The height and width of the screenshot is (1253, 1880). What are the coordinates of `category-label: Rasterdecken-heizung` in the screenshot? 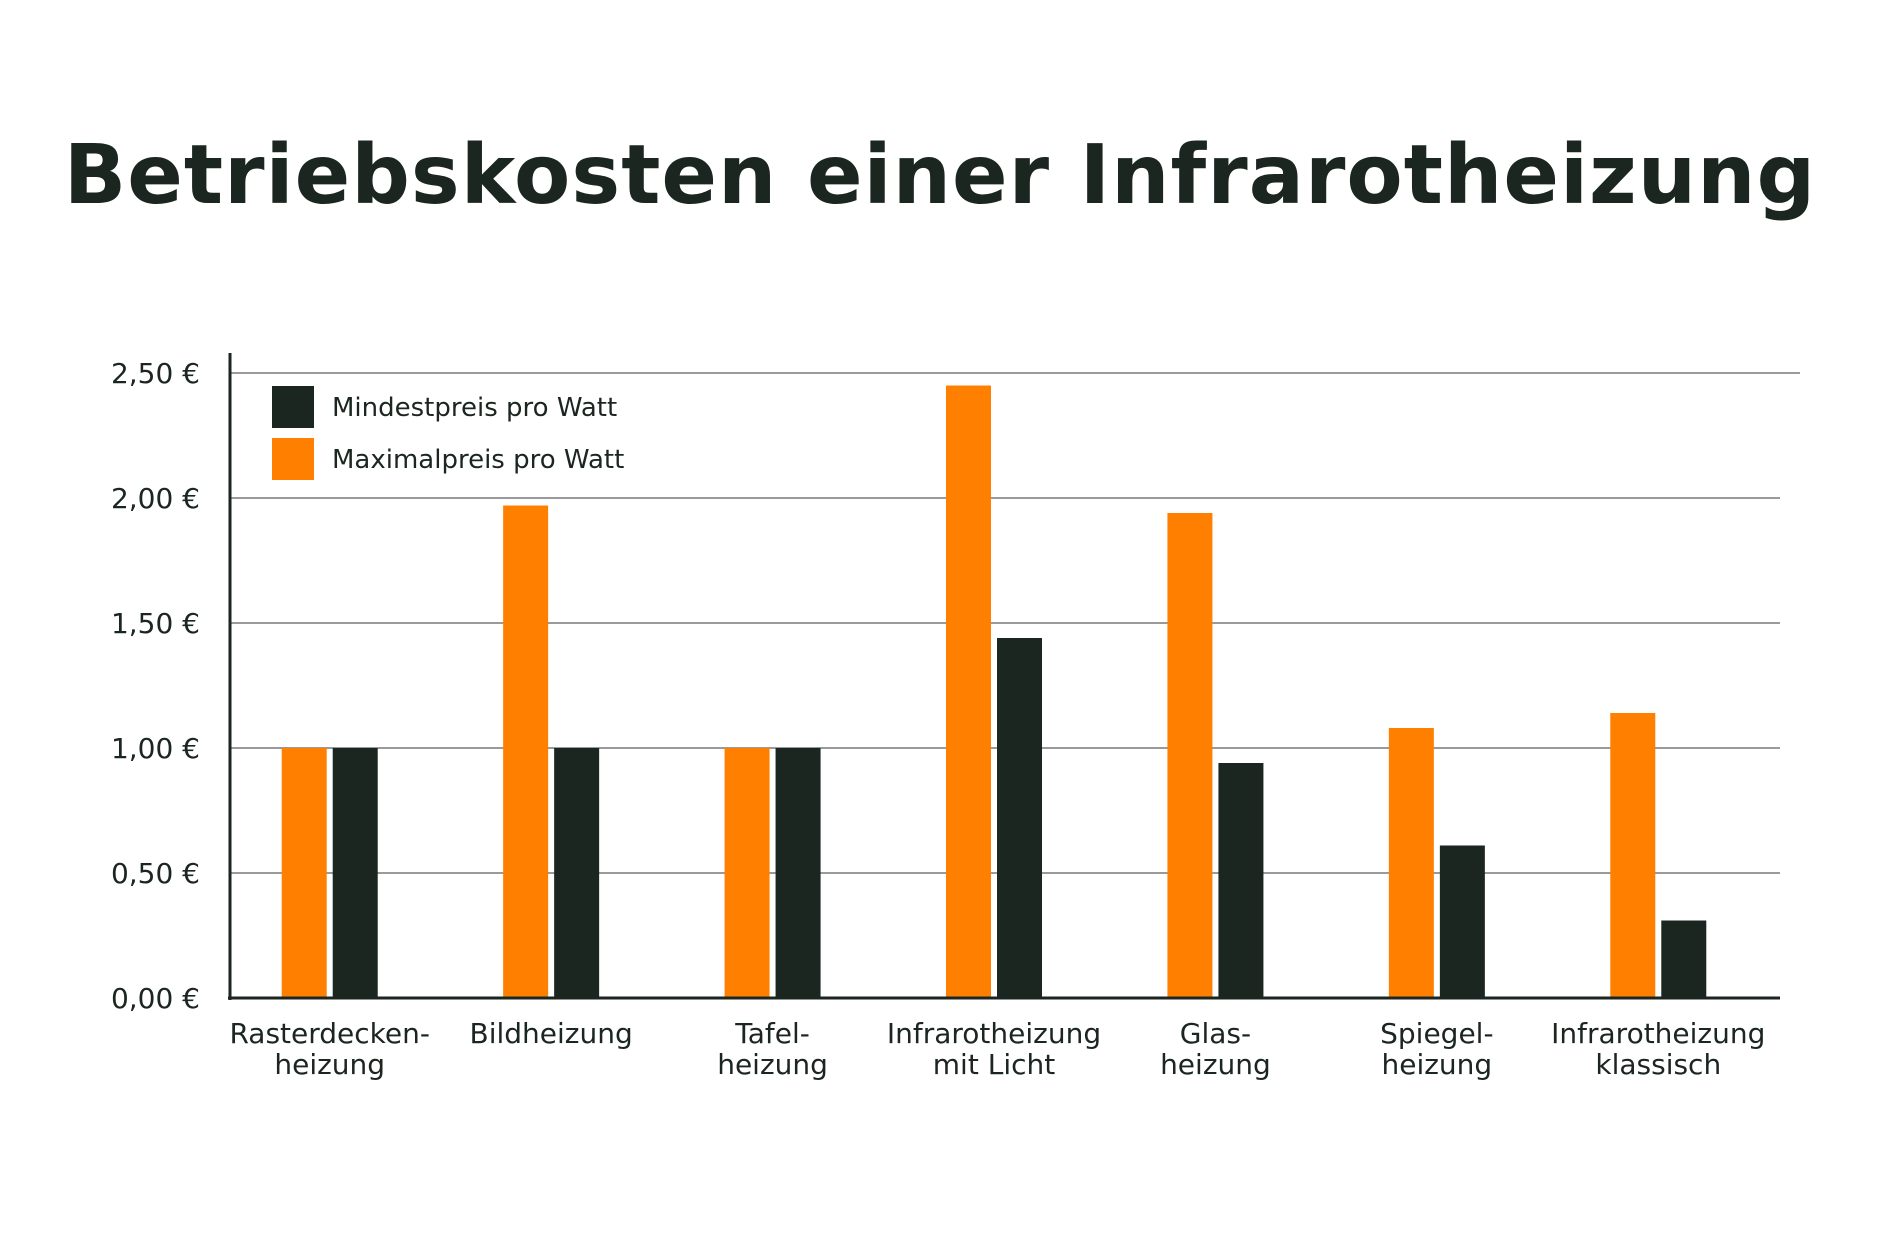 It's located at (329, 1049).